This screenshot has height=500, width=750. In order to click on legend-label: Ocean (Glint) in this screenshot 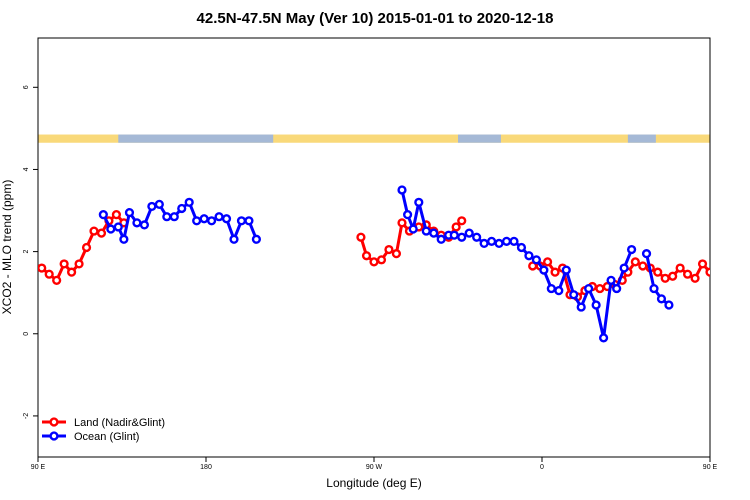, I will do `click(106, 437)`.